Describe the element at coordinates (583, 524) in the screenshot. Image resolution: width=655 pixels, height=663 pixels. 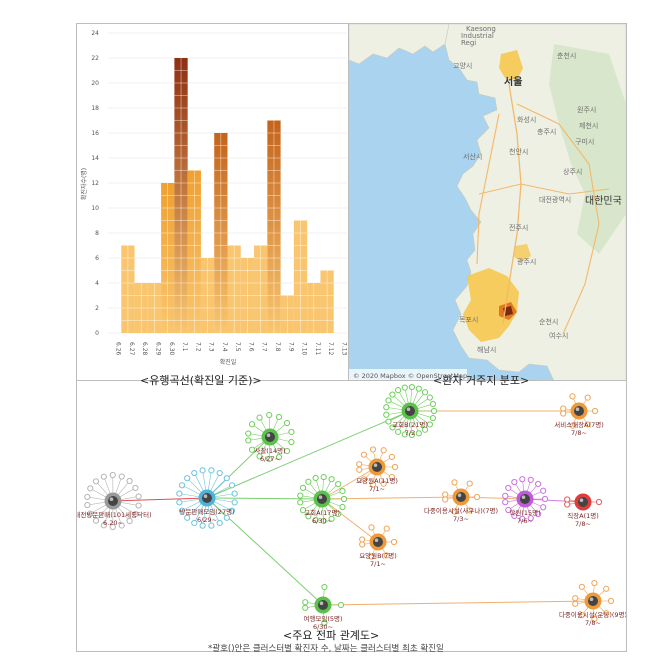
I see `cluster-date: 7/8~` at that location.